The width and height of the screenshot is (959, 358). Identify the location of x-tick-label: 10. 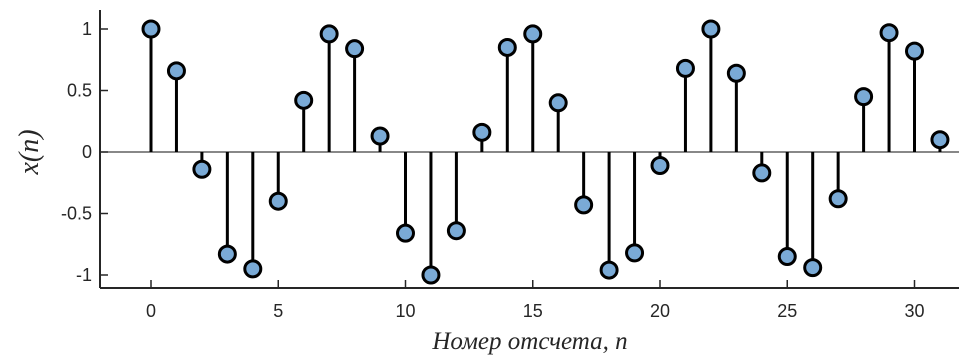
(405, 311).